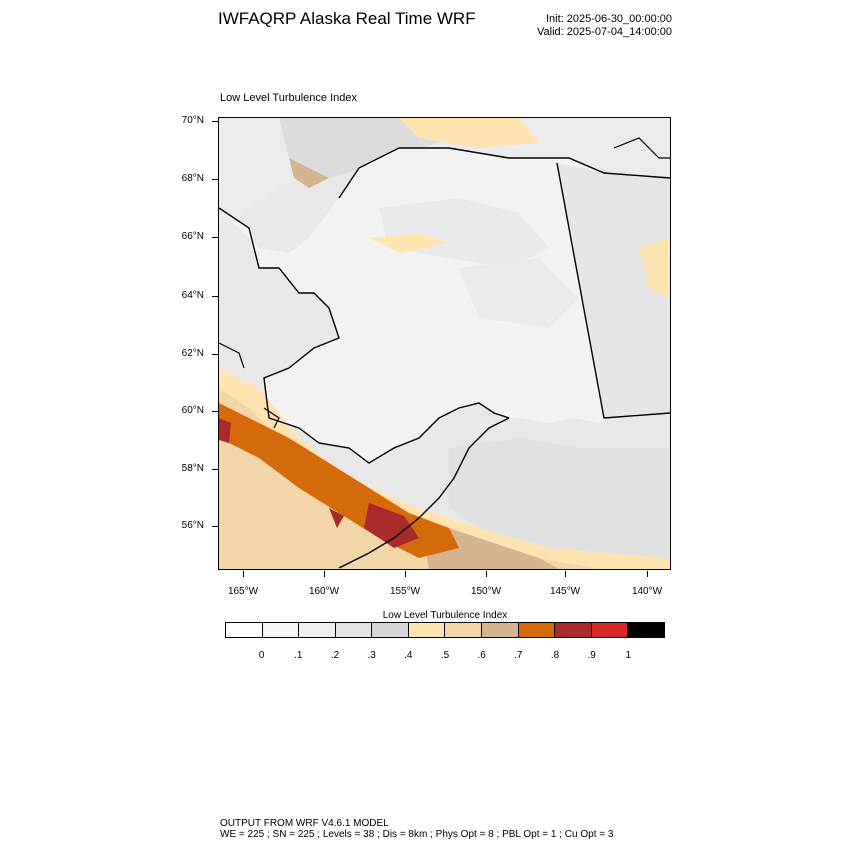 The image size is (850, 850). Describe the element at coordinates (192, 410) in the screenshot. I see `lat-label-60n: 60°N` at that location.